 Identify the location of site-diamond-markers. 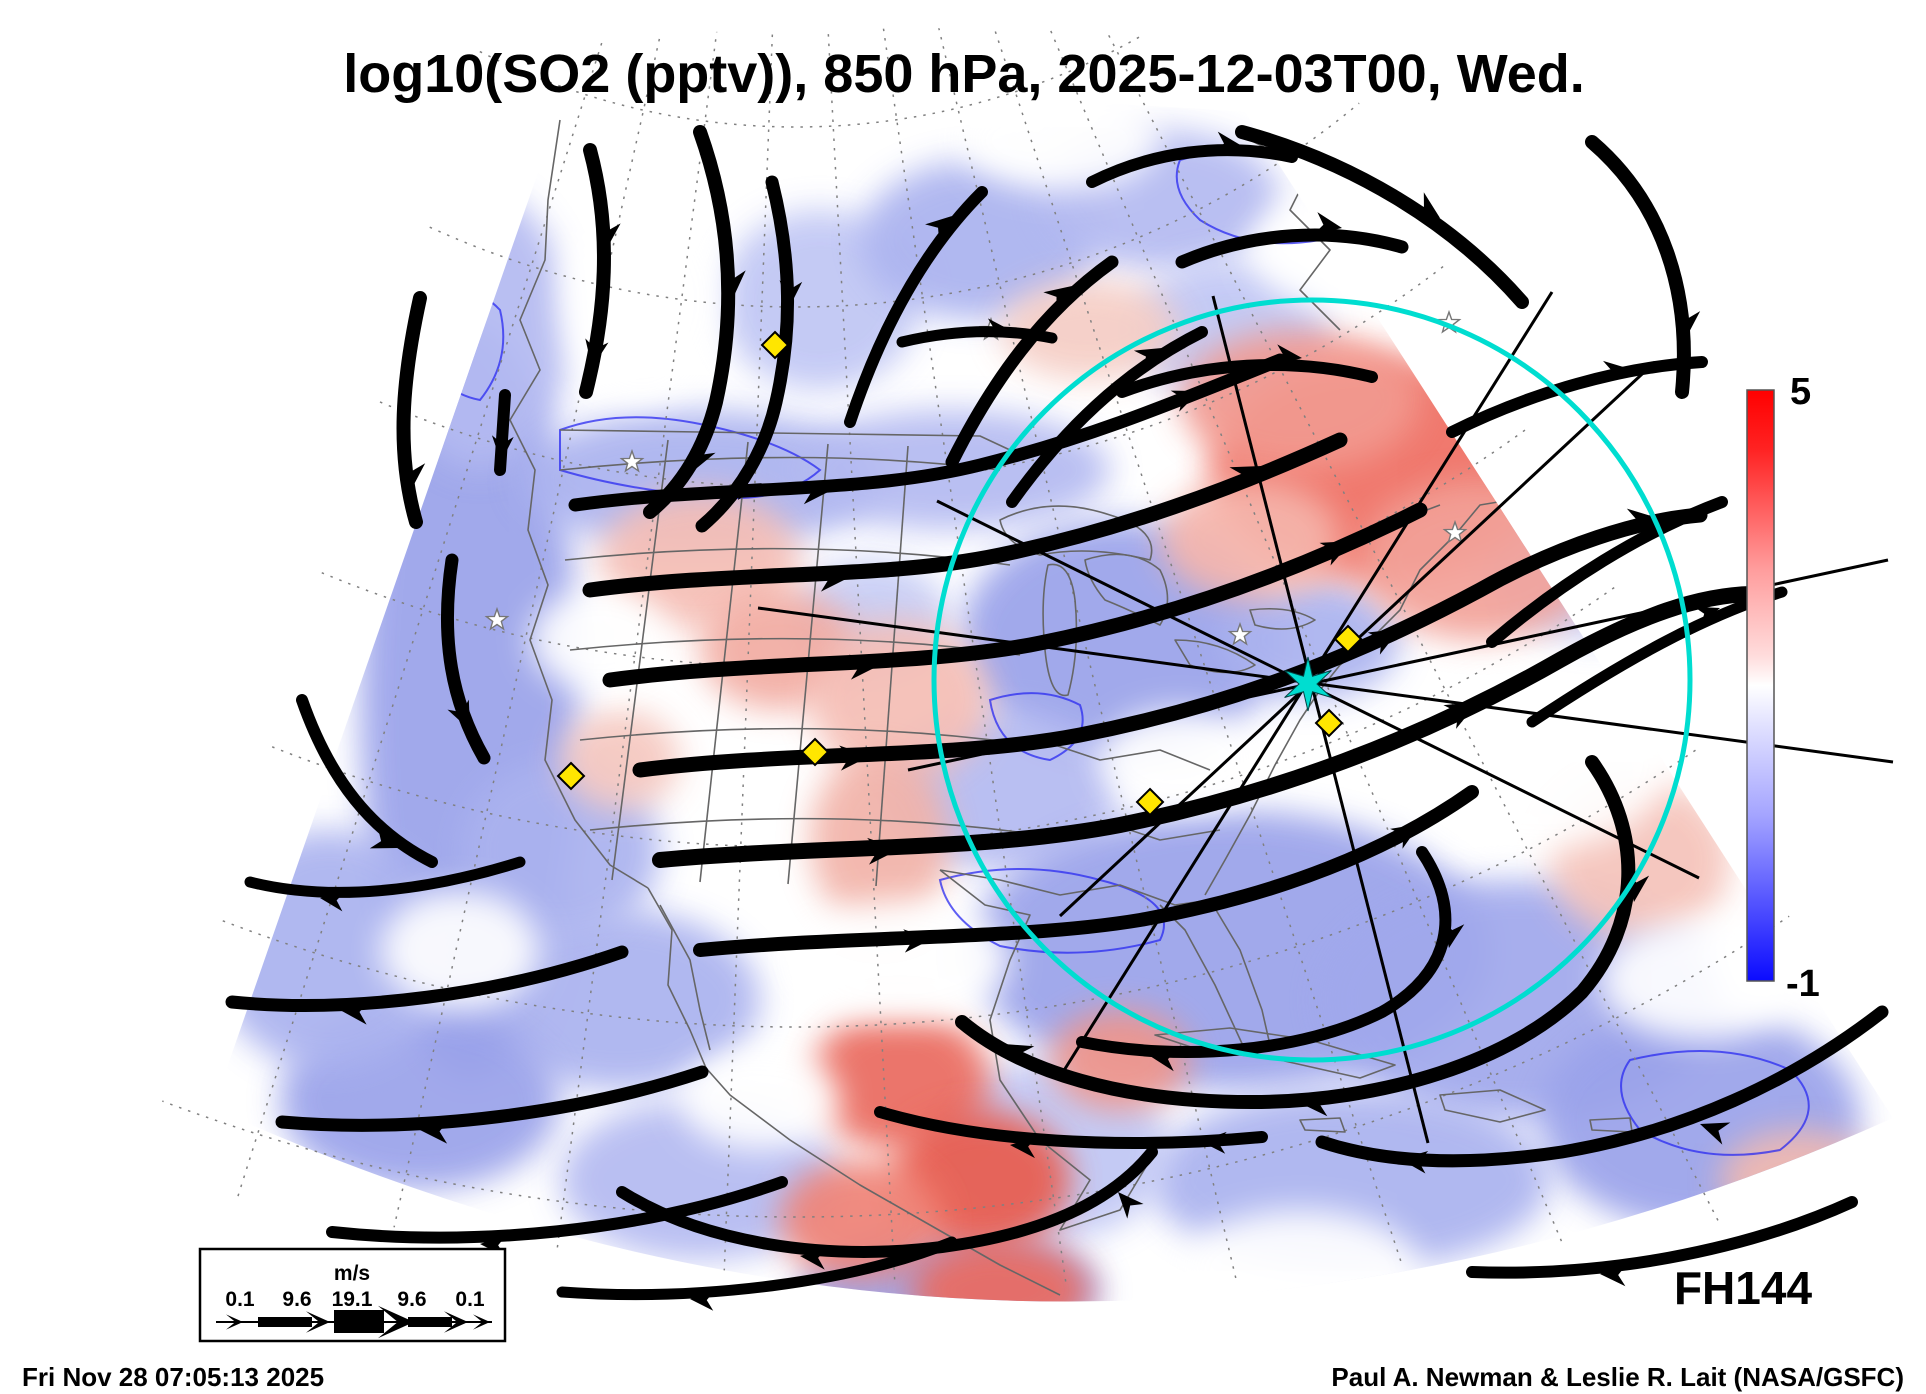
(959, 573).